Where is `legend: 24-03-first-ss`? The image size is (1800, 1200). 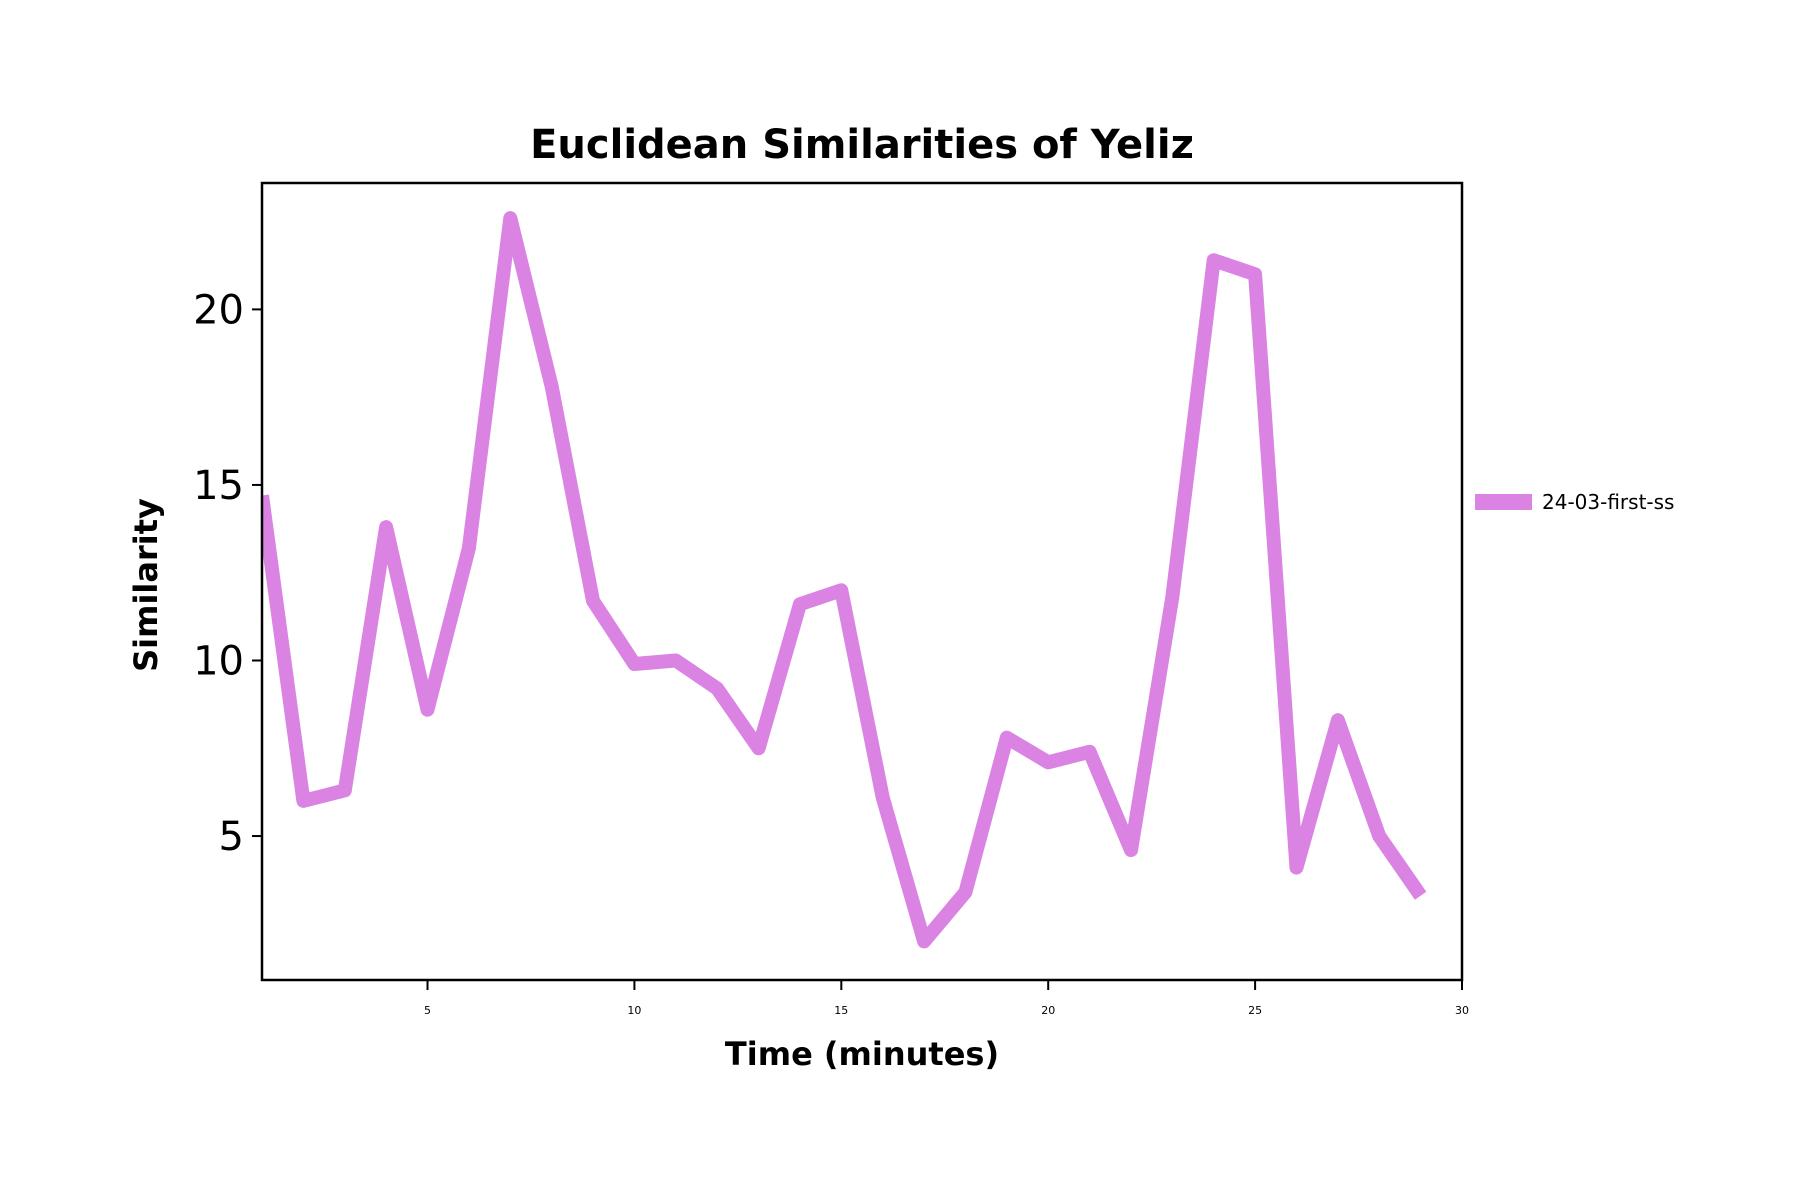 legend: 24-03-first-ss is located at coordinates (1574, 502).